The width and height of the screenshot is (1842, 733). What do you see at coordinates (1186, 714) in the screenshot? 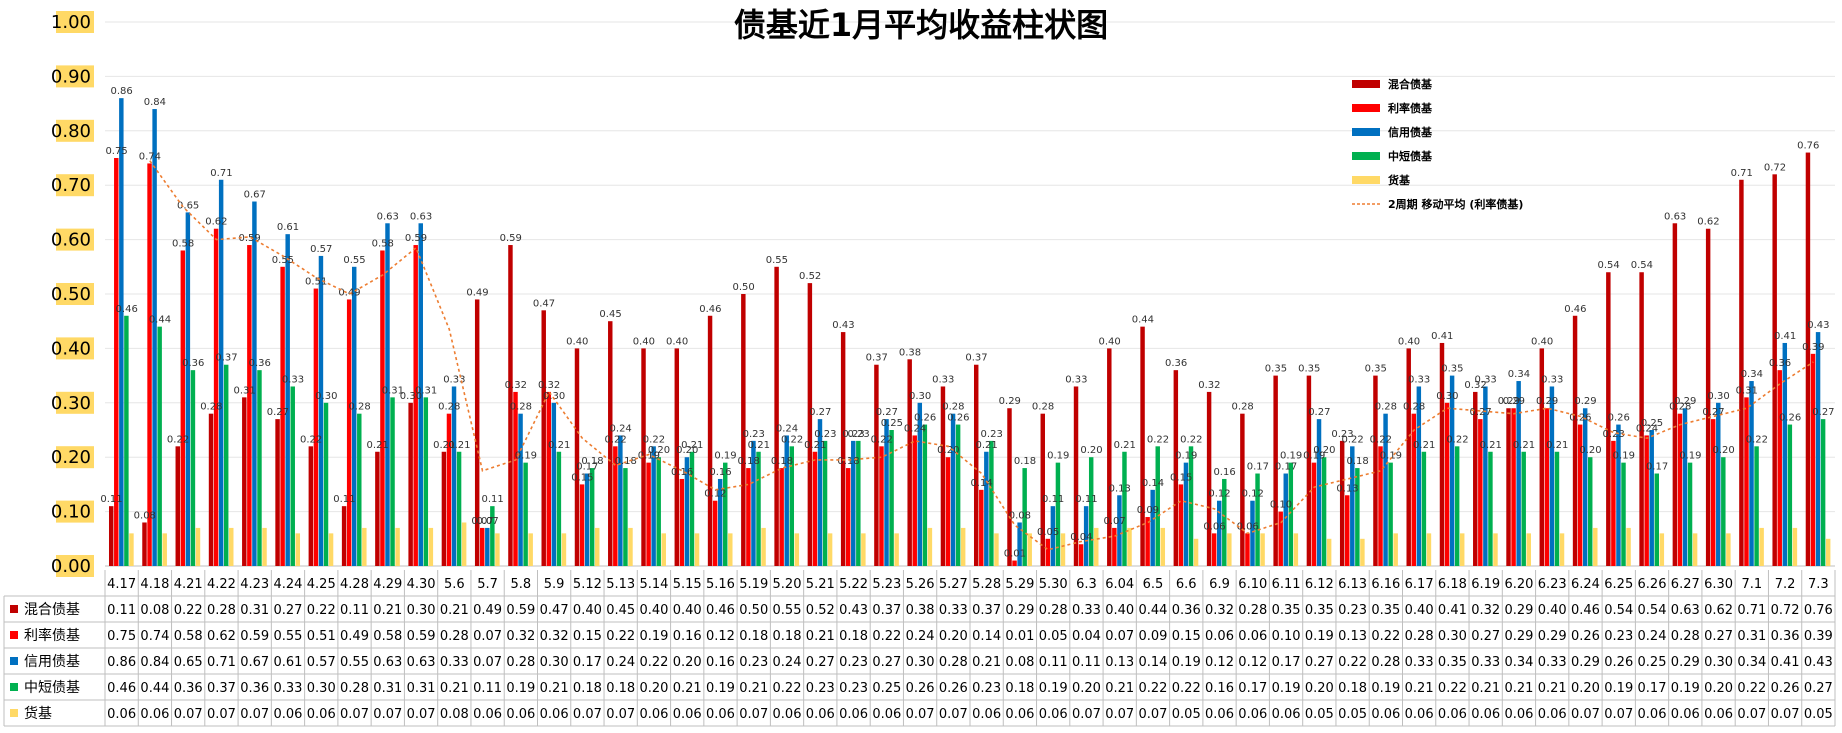
I see `table-cell: 0.05` at bounding box center [1186, 714].